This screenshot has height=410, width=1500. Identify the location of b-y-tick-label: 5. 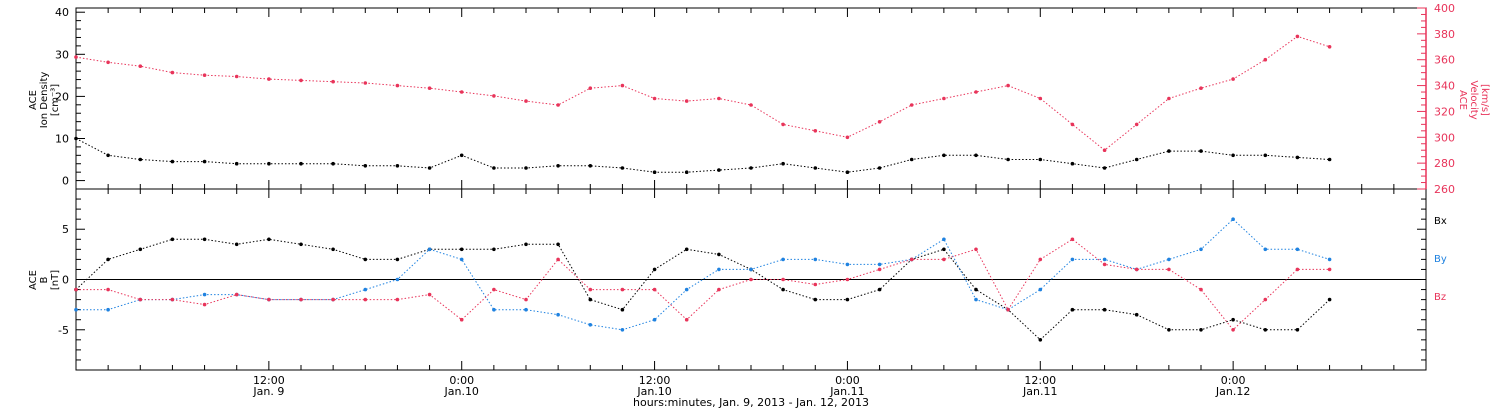
(65, 229).